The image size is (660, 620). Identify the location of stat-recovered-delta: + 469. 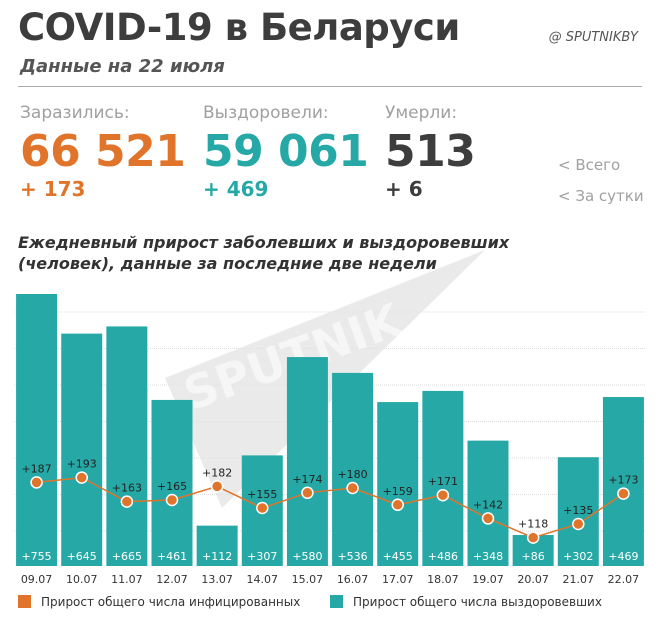
(236, 189).